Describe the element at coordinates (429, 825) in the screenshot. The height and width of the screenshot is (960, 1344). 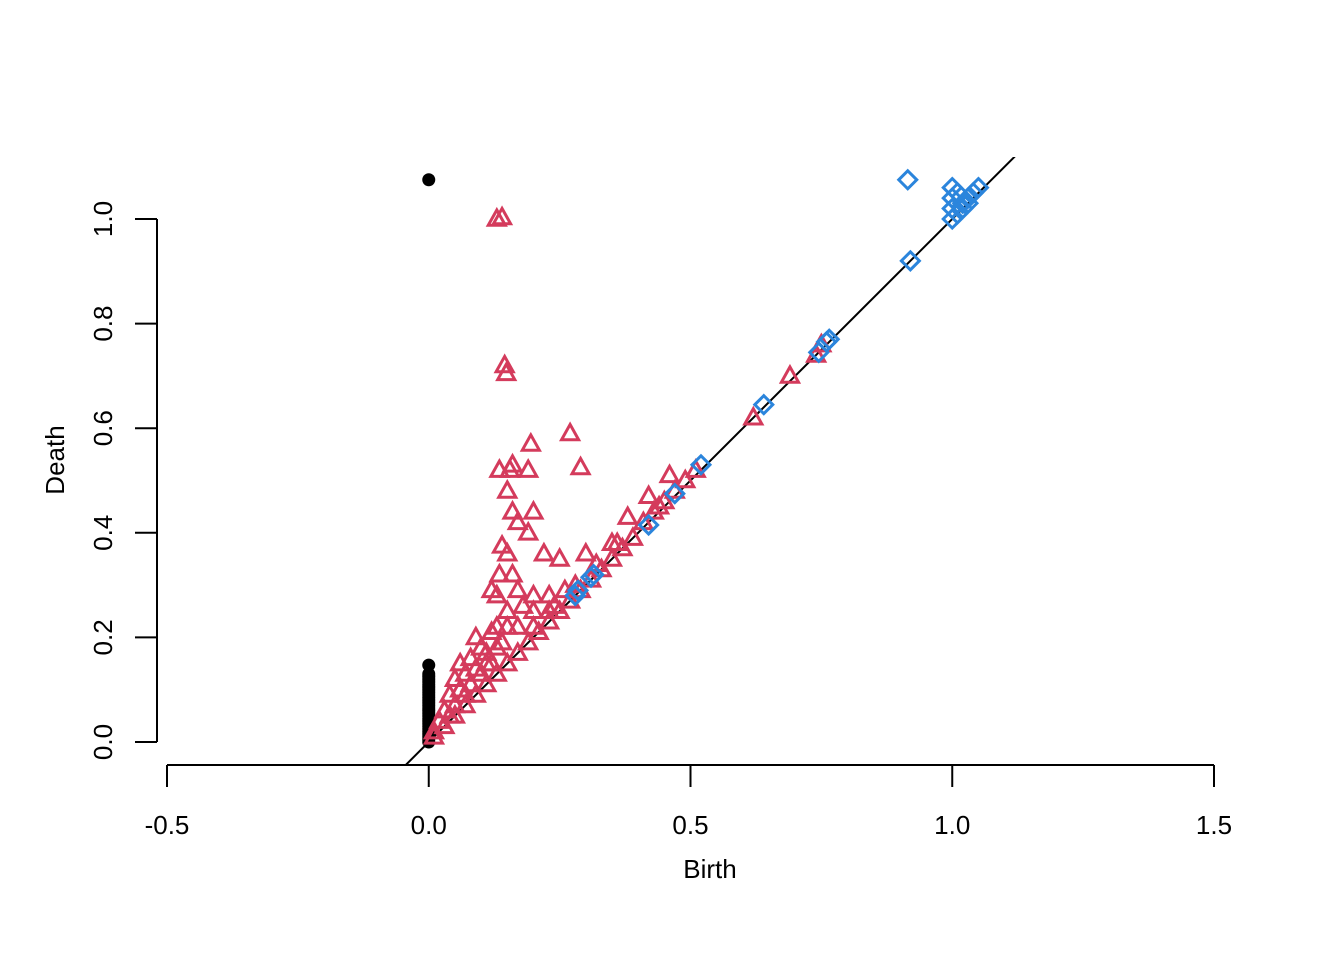
I see `x-tick-label: 0.0` at that location.